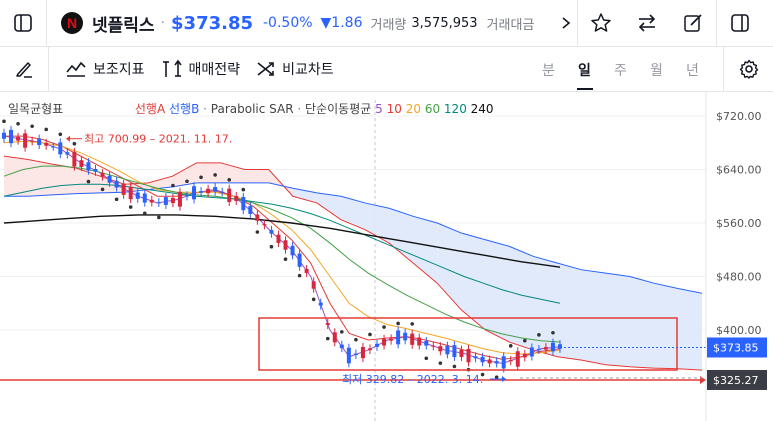  What do you see at coordinates (693, 23) in the screenshot?
I see `edit-button` at bounding box center [693, 23].